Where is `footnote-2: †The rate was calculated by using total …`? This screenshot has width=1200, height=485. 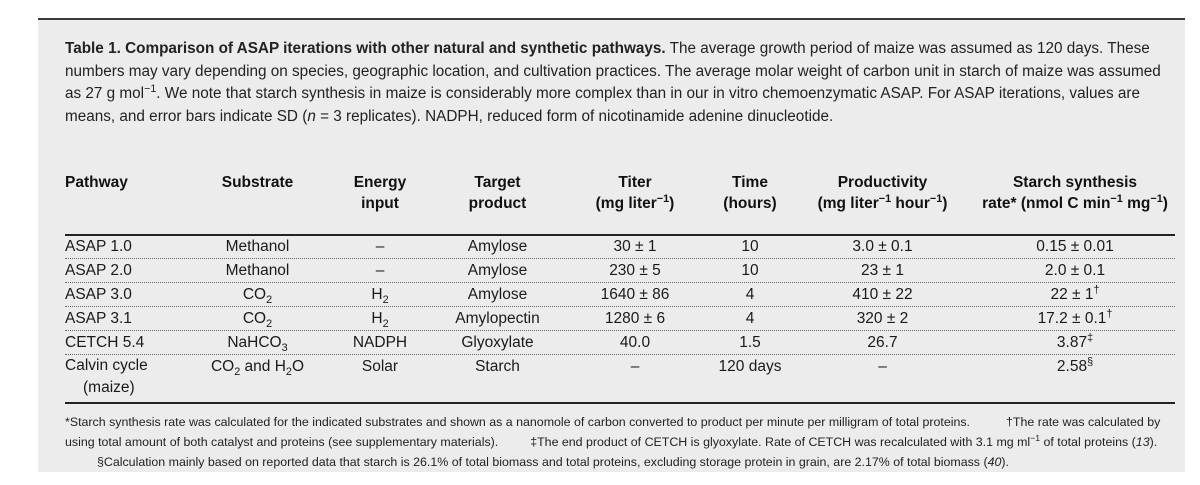
footnote-2: †The rate was calculated by using total … is located at coordinates (613, 432).